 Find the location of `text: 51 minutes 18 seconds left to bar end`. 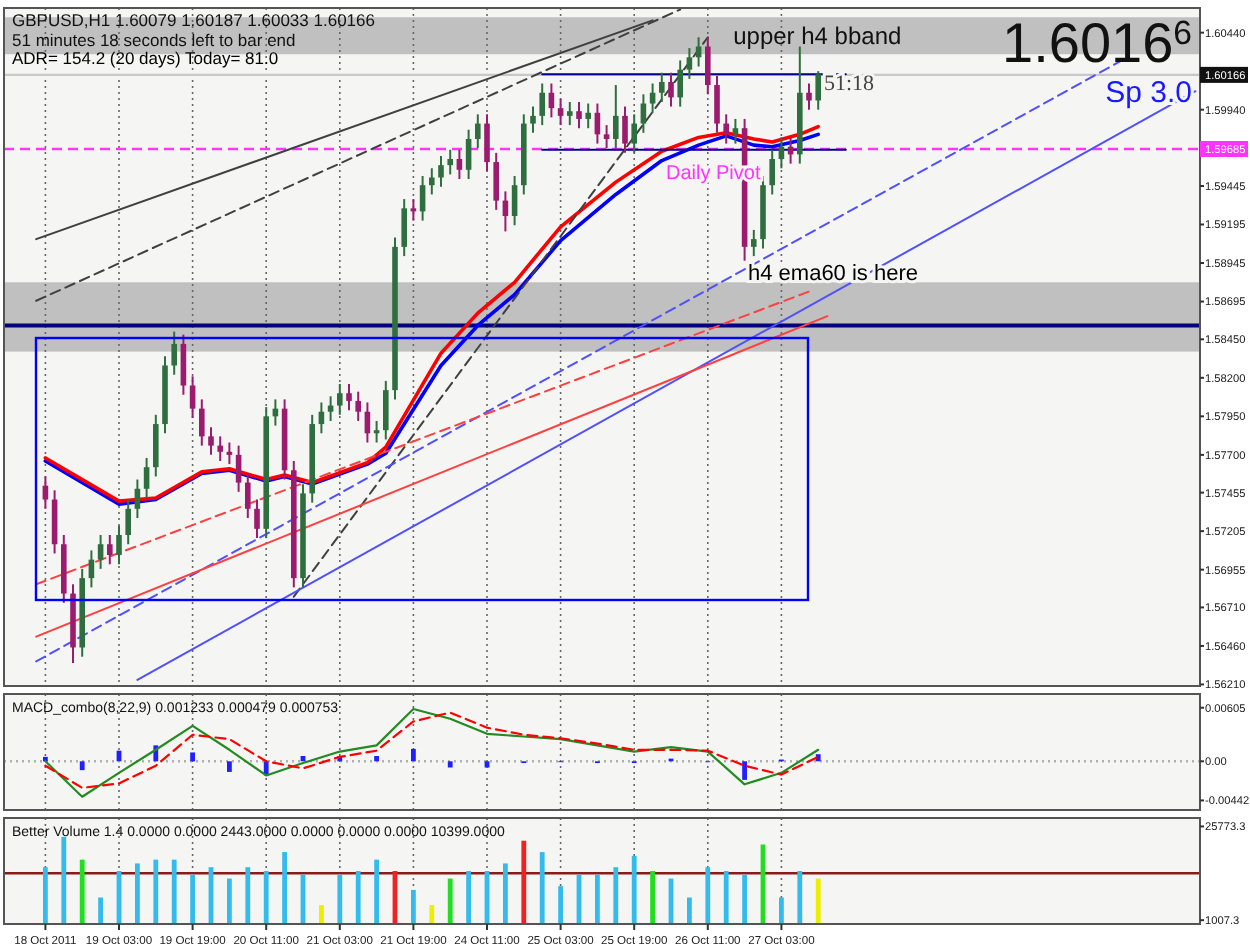

text: 51 minutes 18 seconds left to bar end is located at coordinates (154, 40).